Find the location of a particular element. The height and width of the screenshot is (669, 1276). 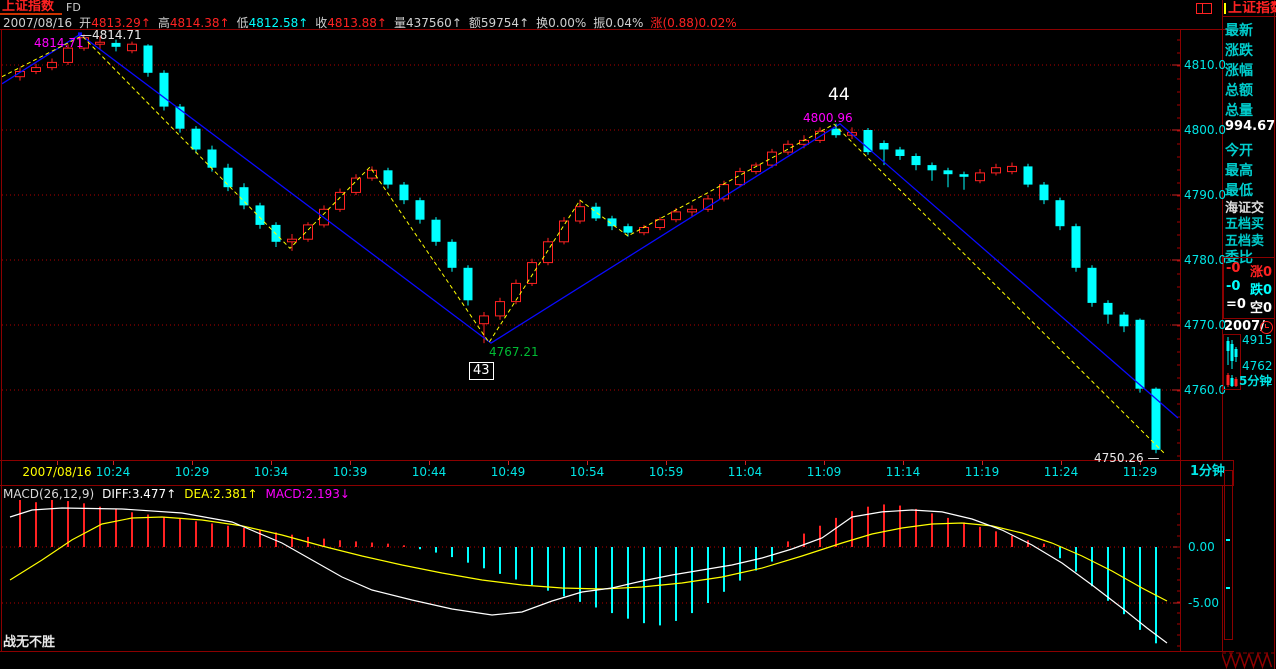

time-tick-label: 11:29 is located at coordinates (1140, 472).